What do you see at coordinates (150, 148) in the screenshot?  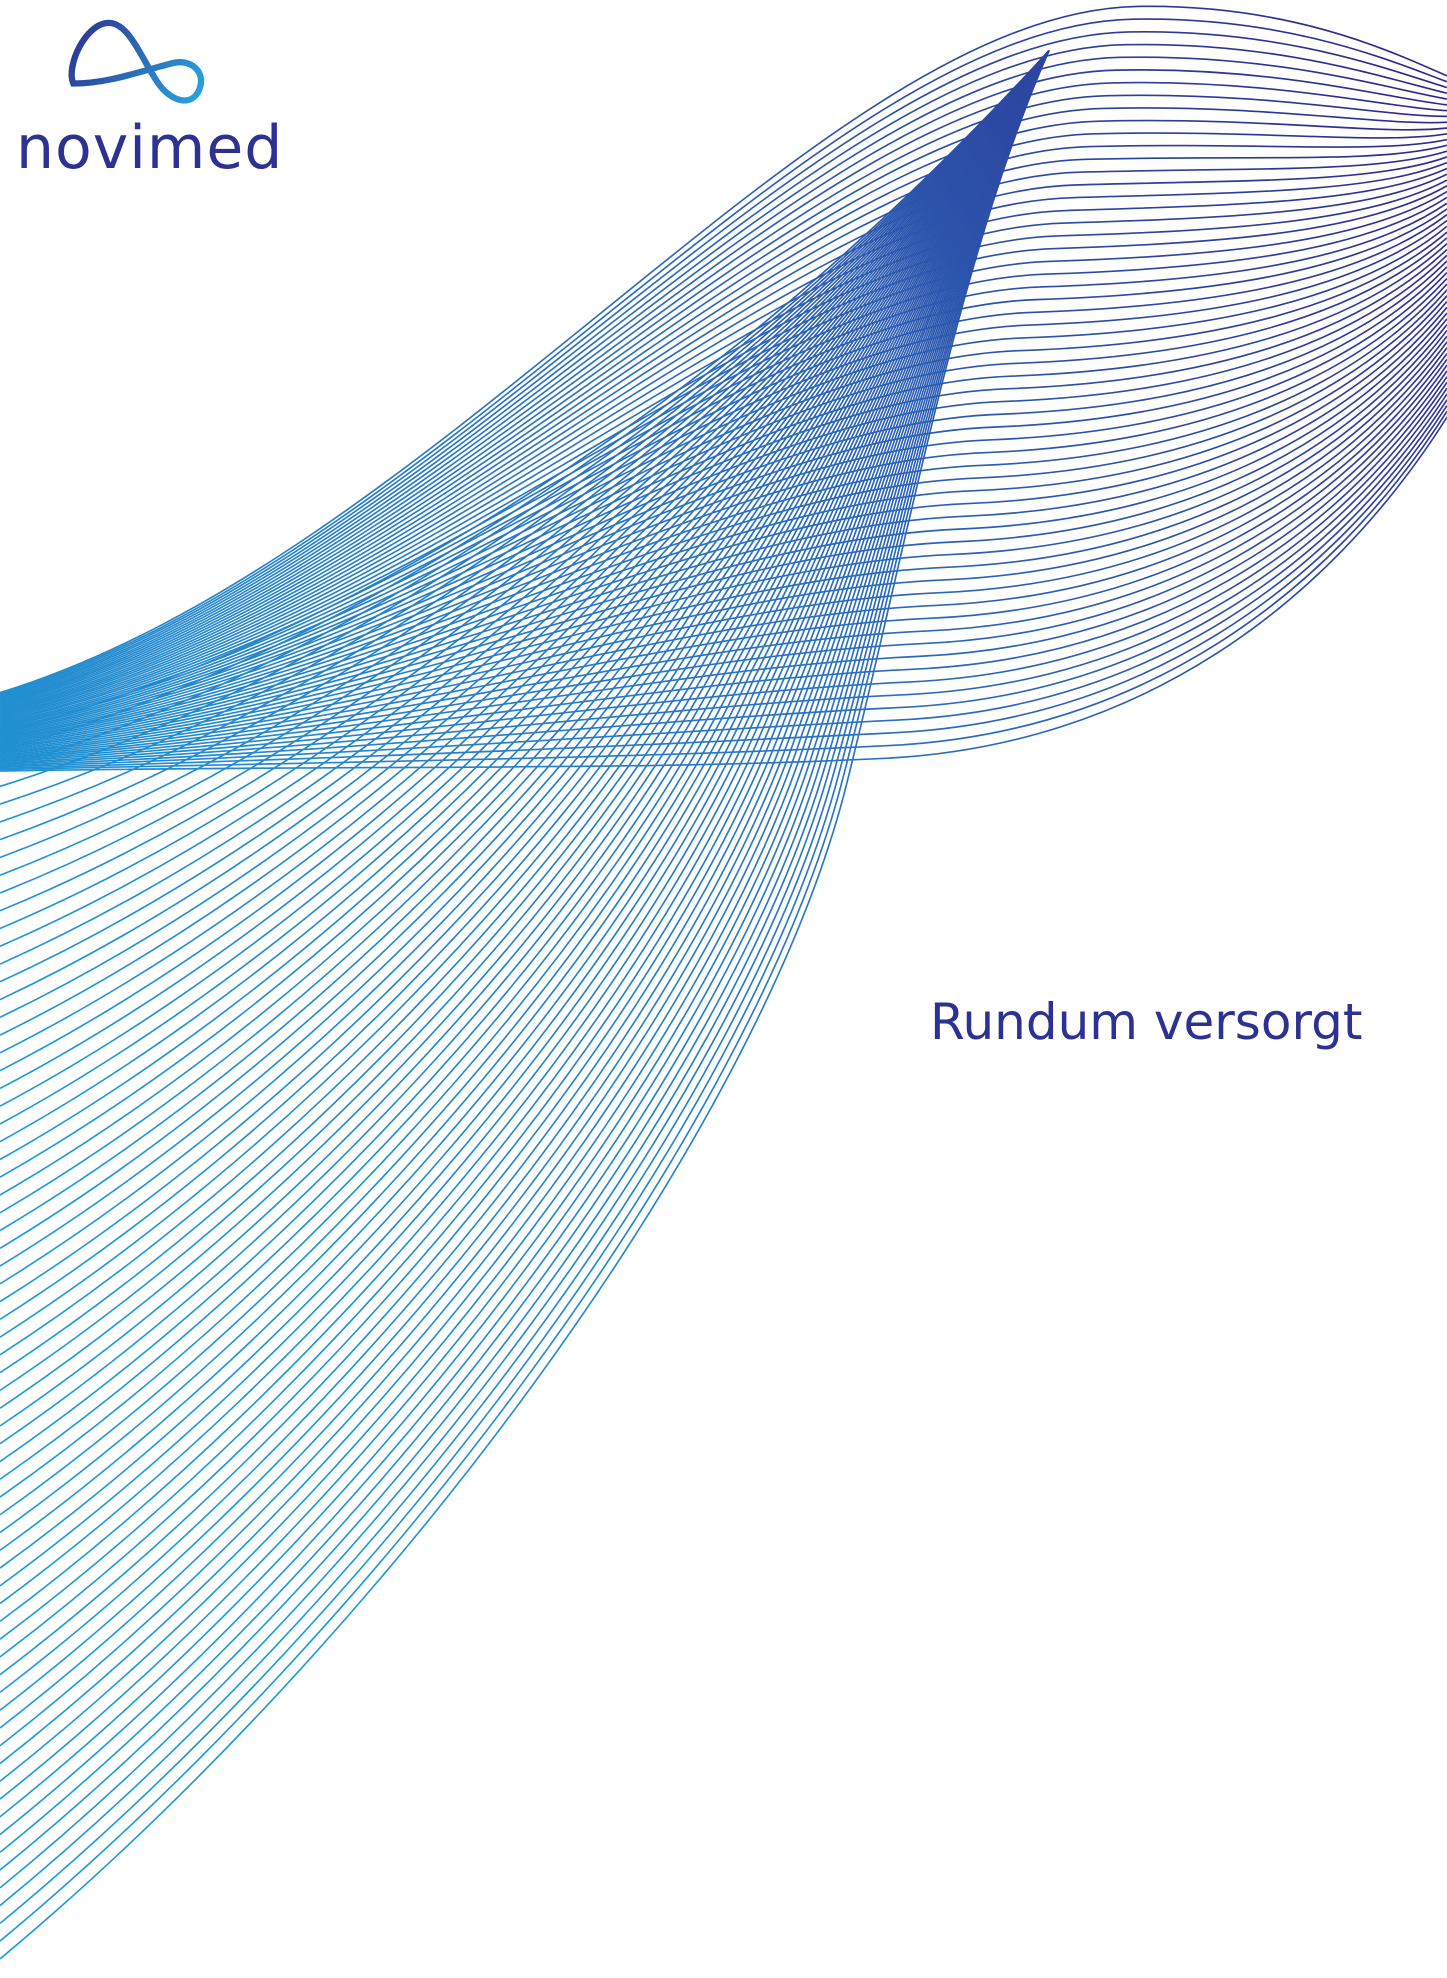 I see `logo-name: novimed` at bounding box center [150, 148].